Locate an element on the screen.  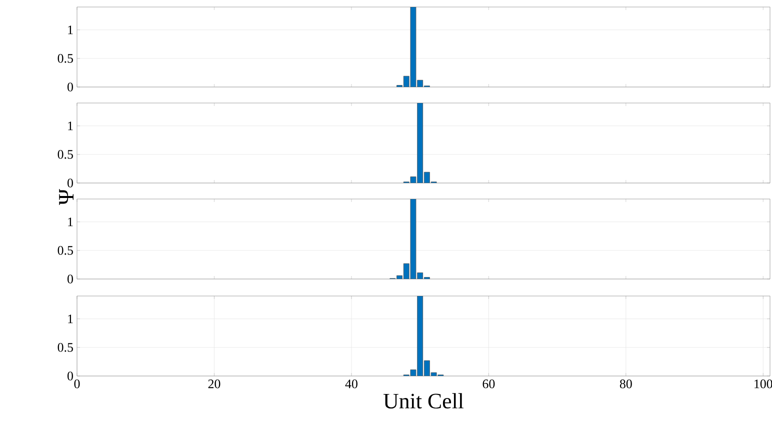
x-tick-label: 100 is located at coordinates (763, 384).